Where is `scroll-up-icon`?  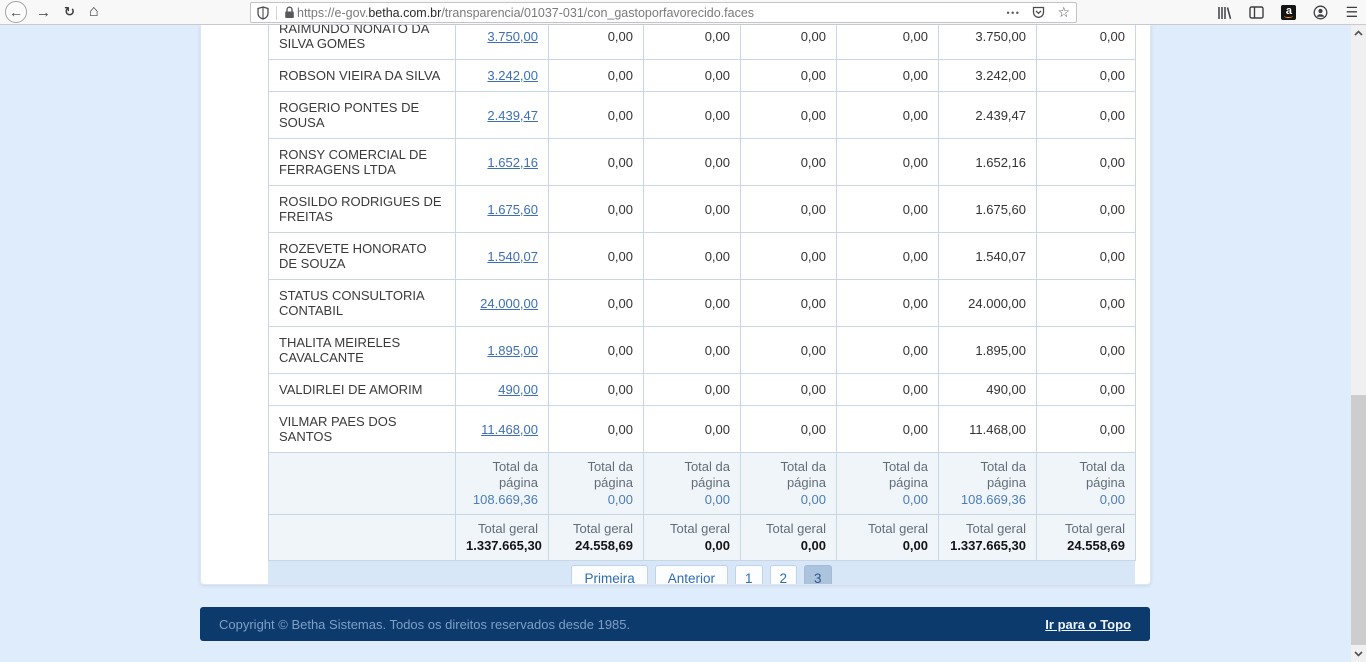 scroll-up-icon is located at coordinates (1358, 33).